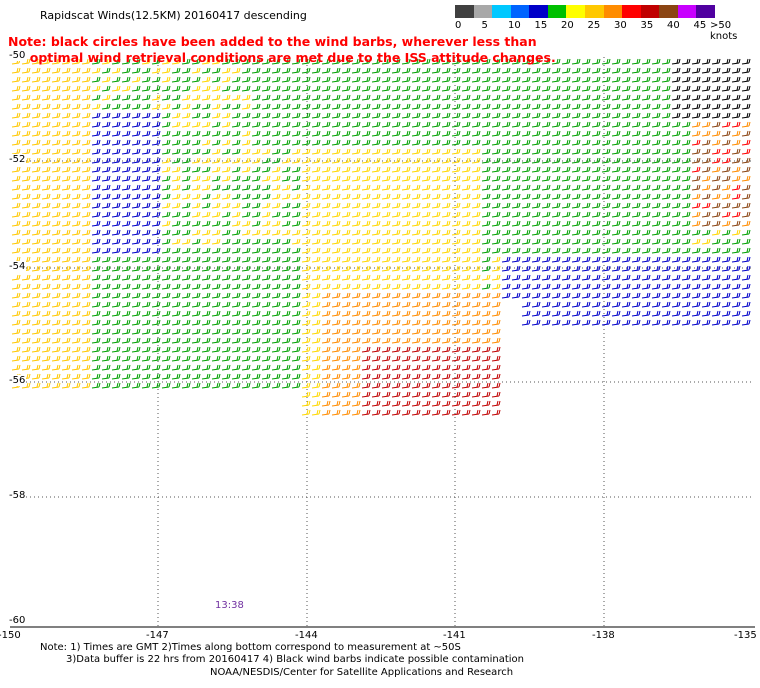 The height and width of the screenshot is (688, 760). I want to click on colorbar-segment, so click(631, 11).